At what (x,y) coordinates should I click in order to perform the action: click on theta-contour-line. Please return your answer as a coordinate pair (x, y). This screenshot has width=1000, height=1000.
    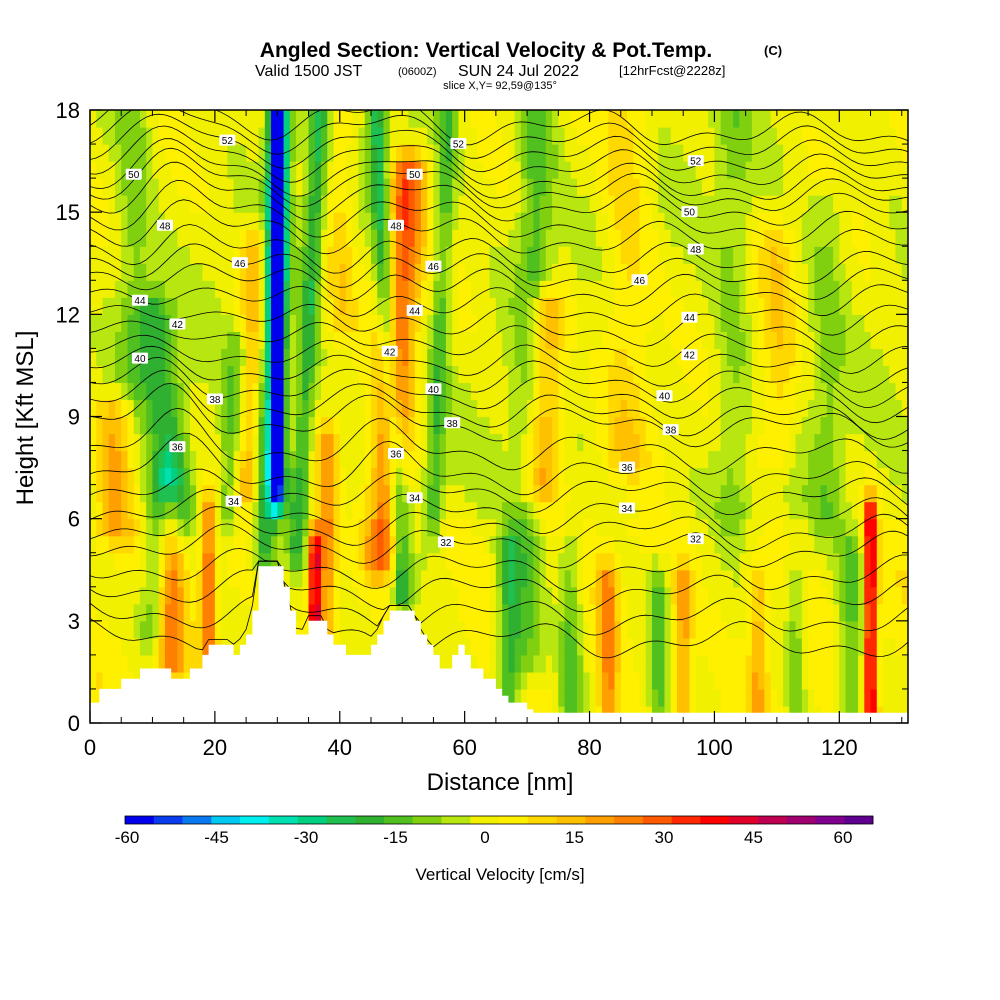
    Looking at the image, I should click on (499, 231).